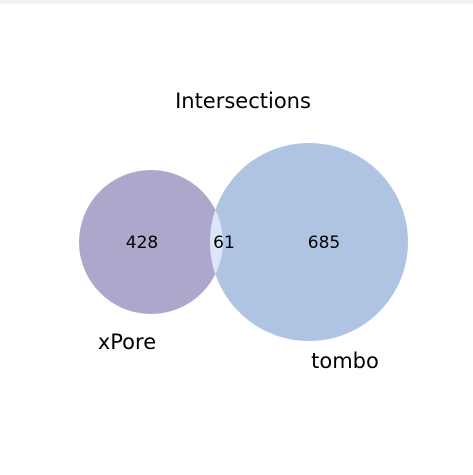 The image size is (473, 475). I want to click on tombo-set-label: tombo, so click(345, 361).